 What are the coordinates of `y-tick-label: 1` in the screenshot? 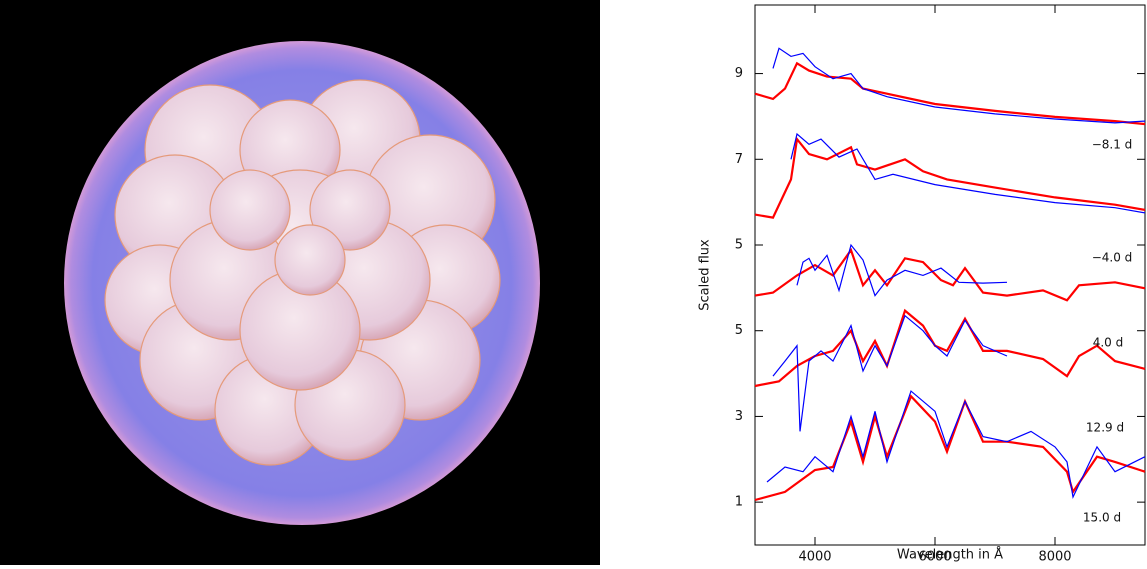 It's located at (739, 502).